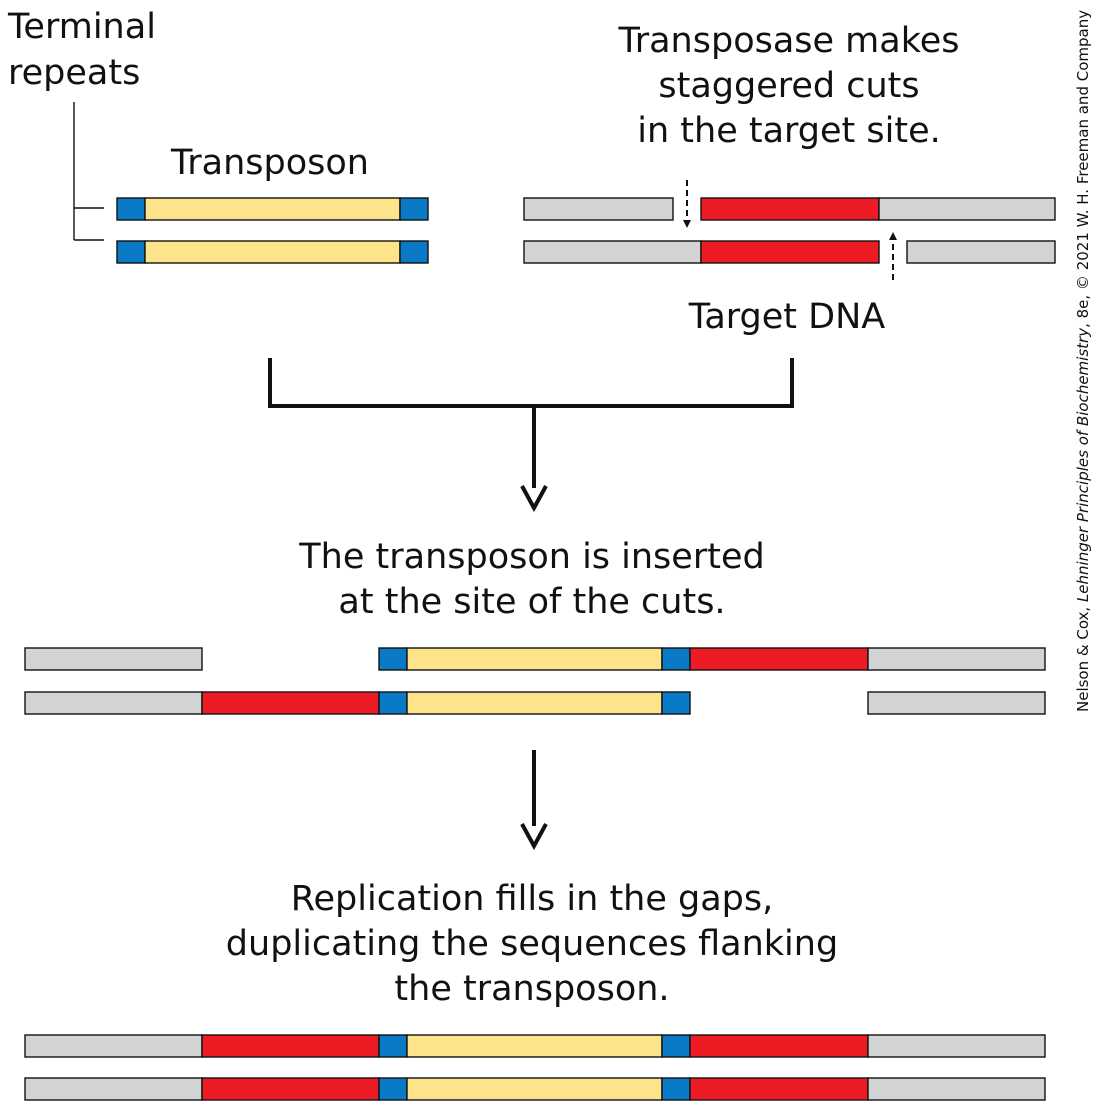 This screenshot has width=1094, height=1108. I want to click on target-dna-strand-top, so click(789, 209).